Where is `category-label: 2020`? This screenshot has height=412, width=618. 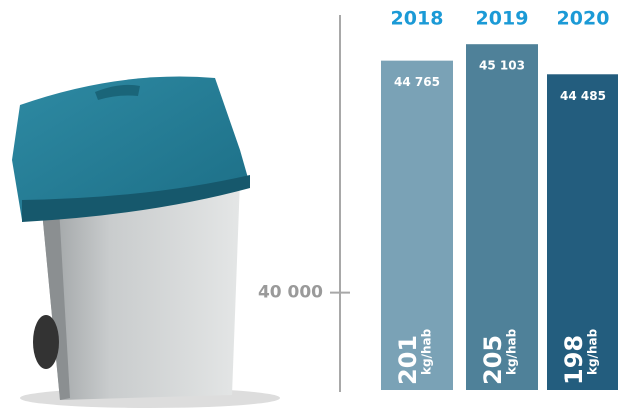 category-label: 2020 is located at coordinates (583, 19).